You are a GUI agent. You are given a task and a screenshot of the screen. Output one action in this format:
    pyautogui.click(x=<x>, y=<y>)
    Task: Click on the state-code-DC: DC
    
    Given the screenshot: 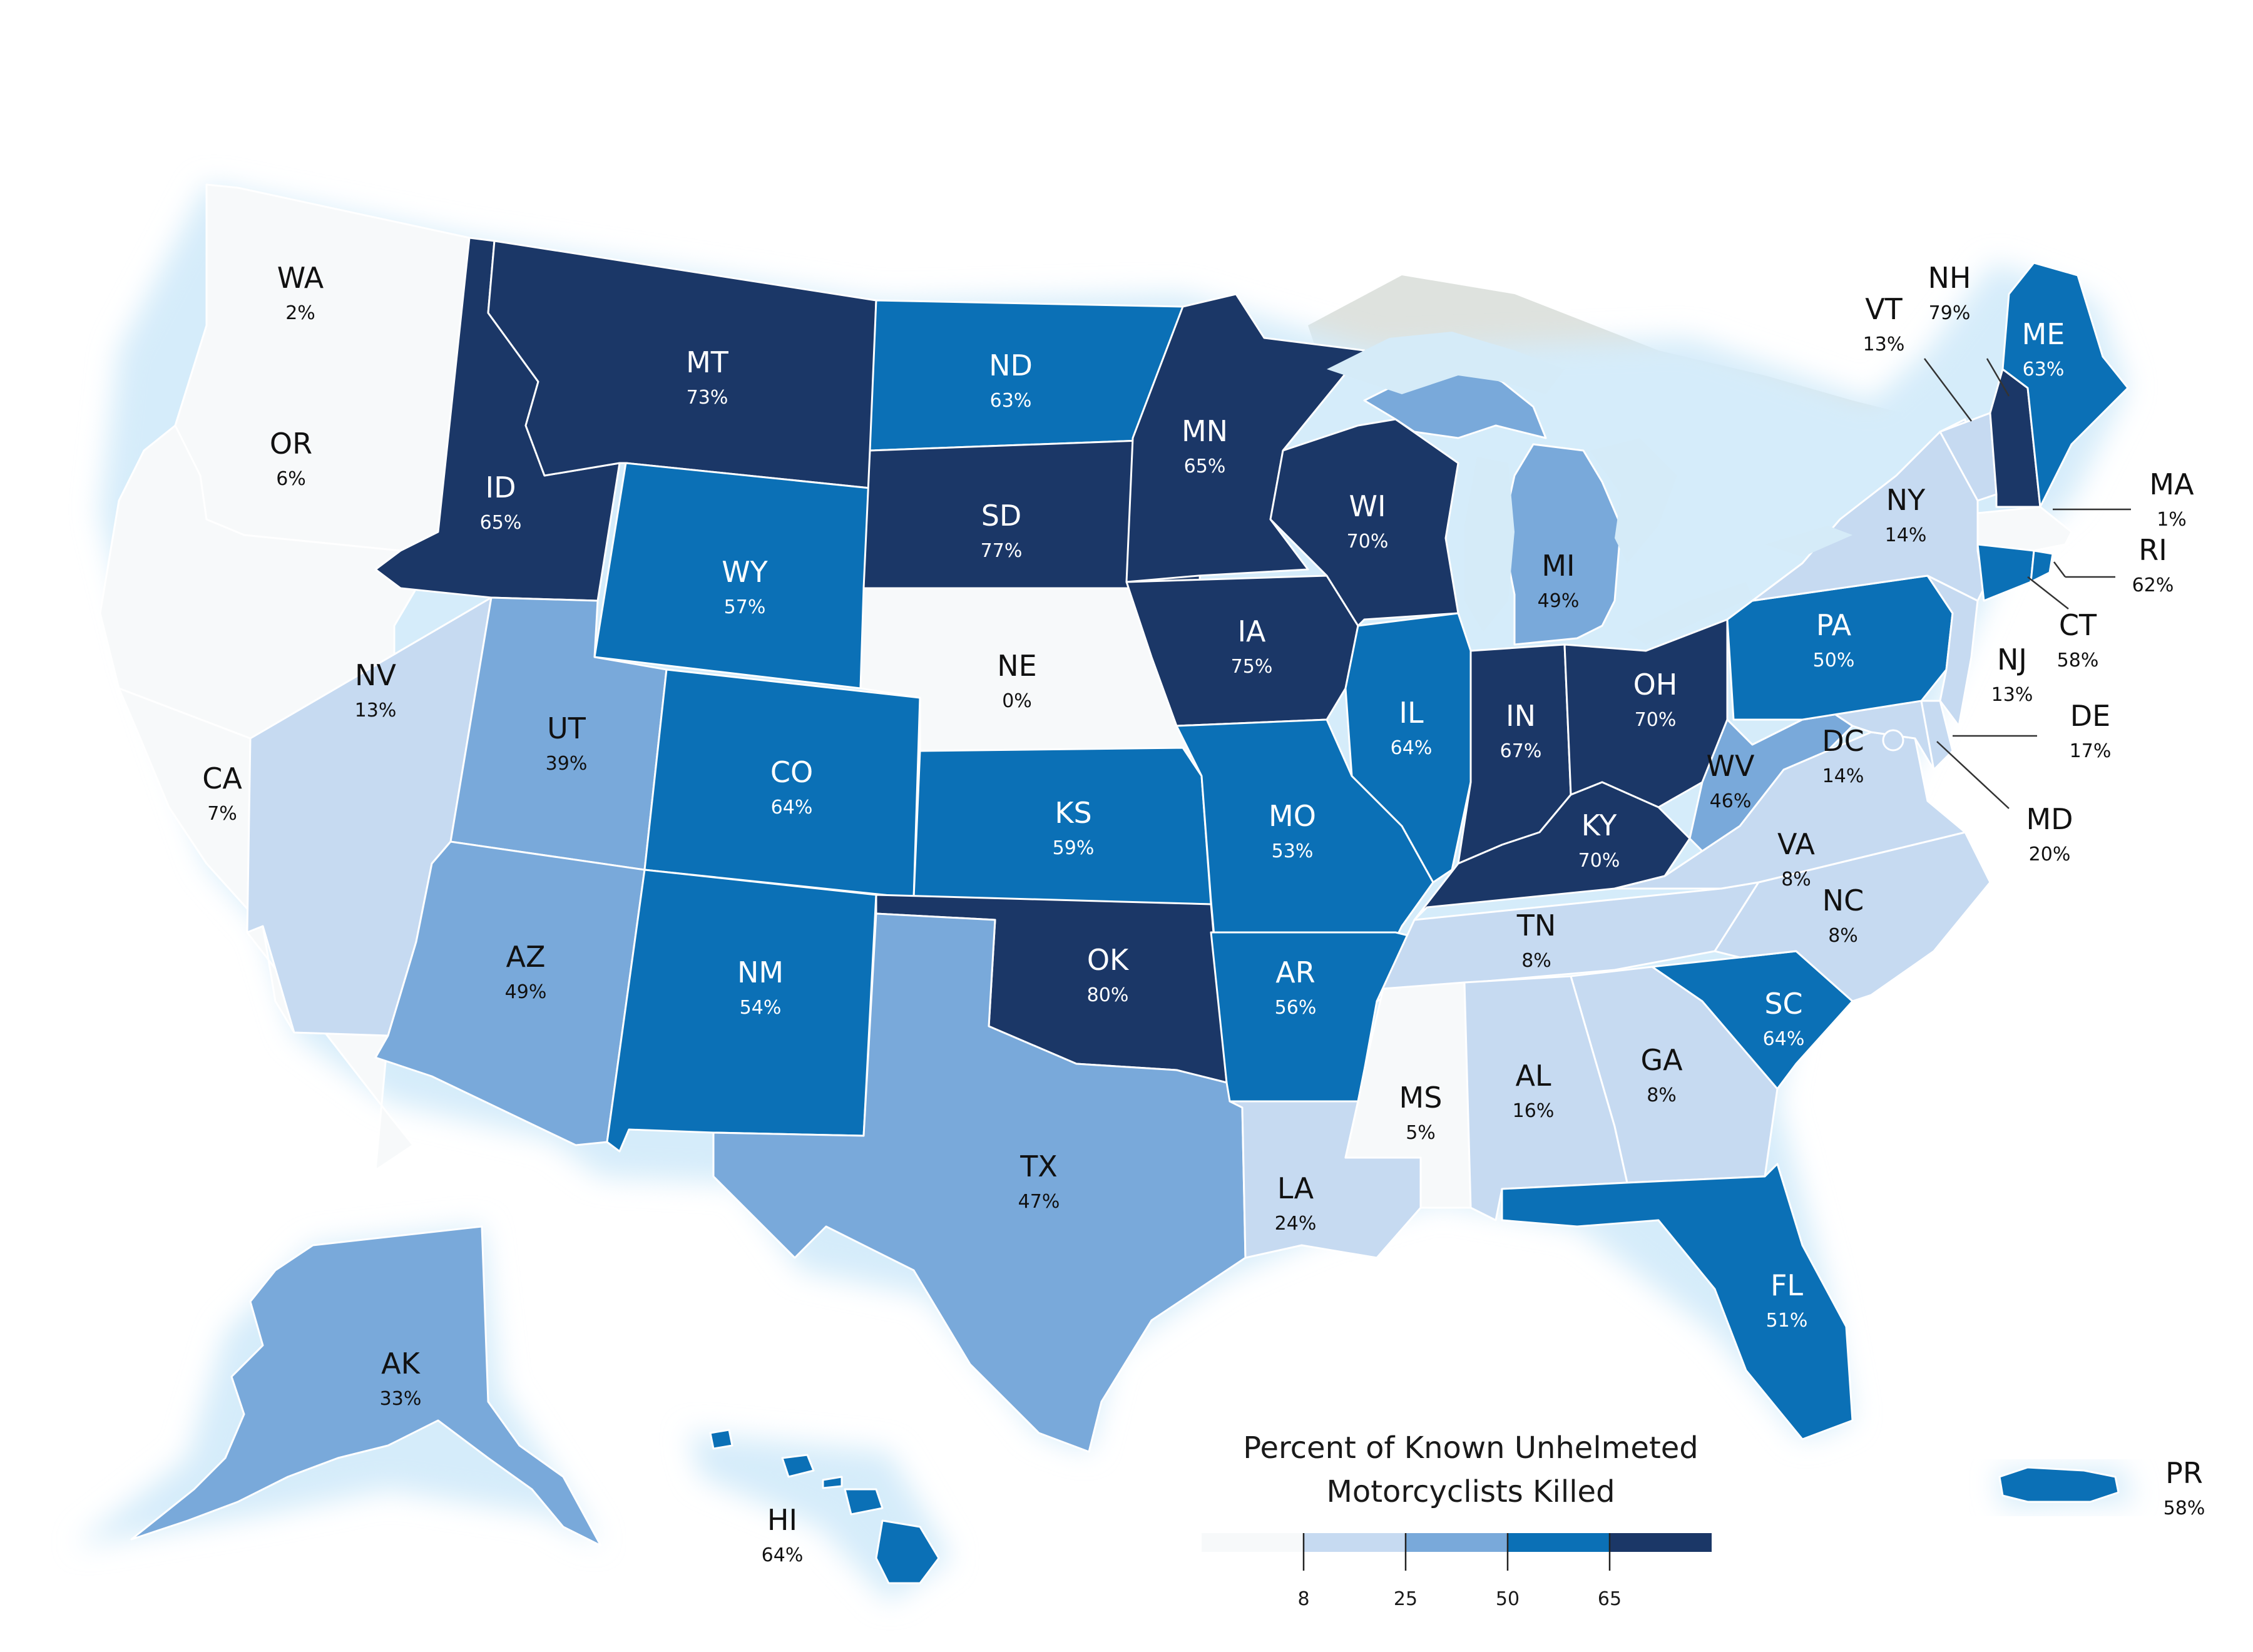 What is the action you would take?
    pyautogui.click(x=1843, y=741)
    